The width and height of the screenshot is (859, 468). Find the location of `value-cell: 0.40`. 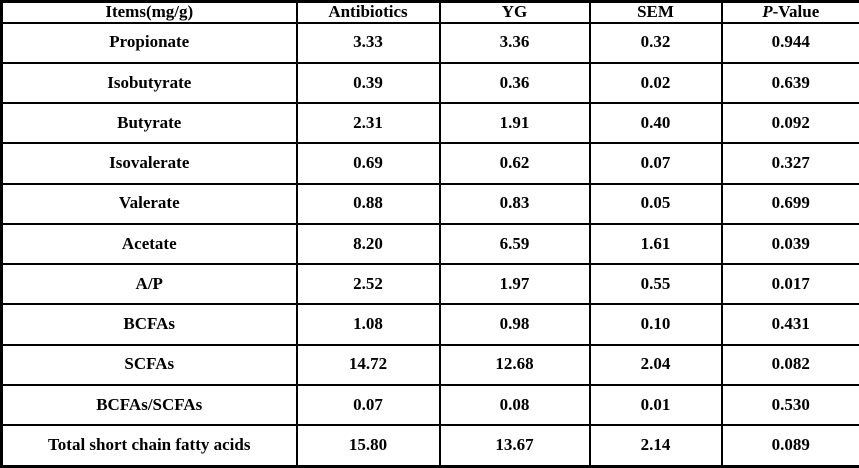

value-cell: 0.40 is located at coordinates (655, 123).